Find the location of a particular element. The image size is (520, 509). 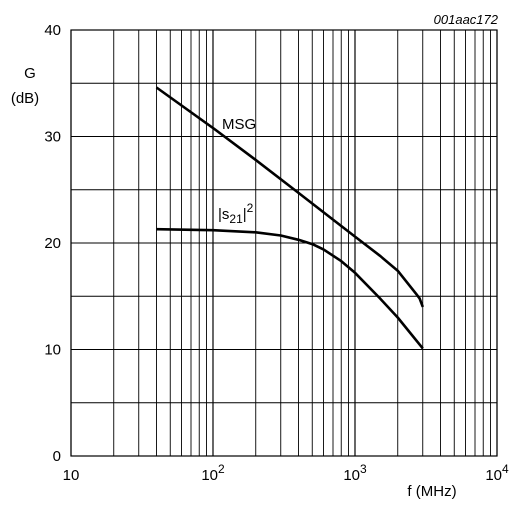

y-tick-label: 0 is located at coordinates (57, 456).